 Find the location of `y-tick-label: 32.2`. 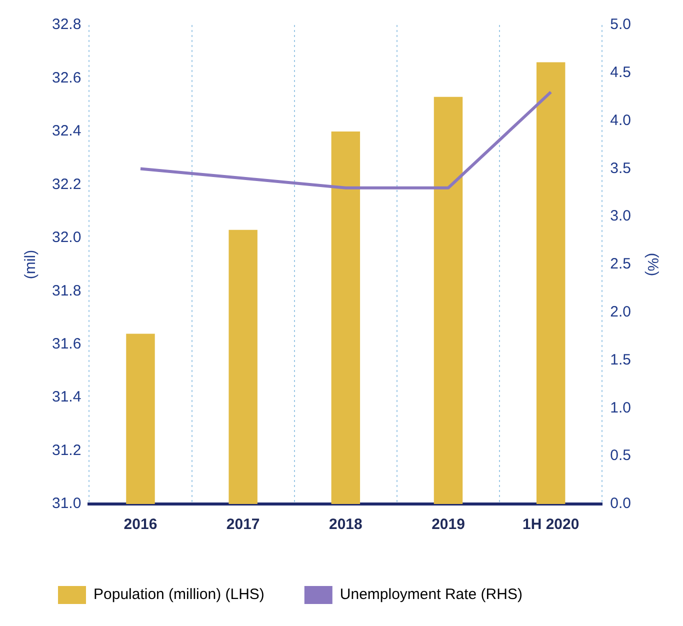

y-tick-label: 32.2 is located at coordinates (67, 184).